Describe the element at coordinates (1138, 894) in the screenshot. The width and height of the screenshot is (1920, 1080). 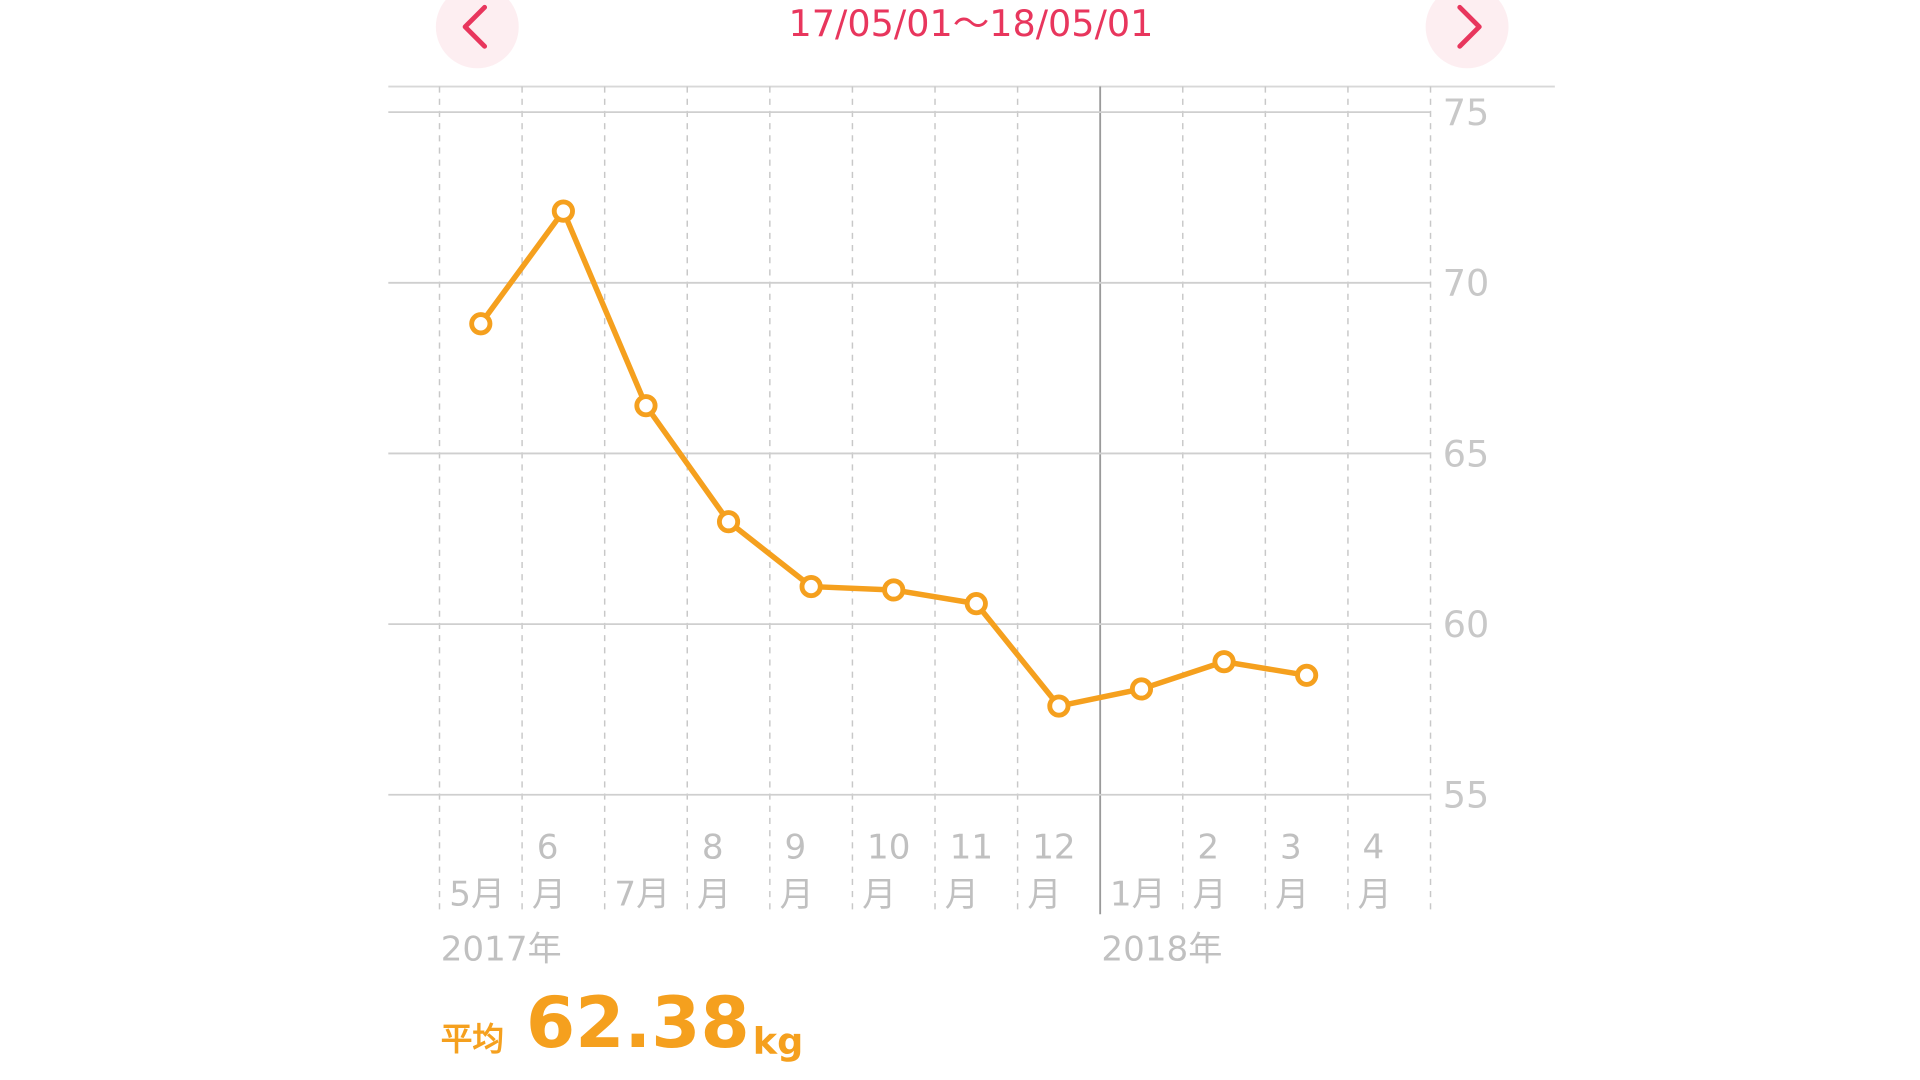
I see `x-tick-label: 1月` at that location.